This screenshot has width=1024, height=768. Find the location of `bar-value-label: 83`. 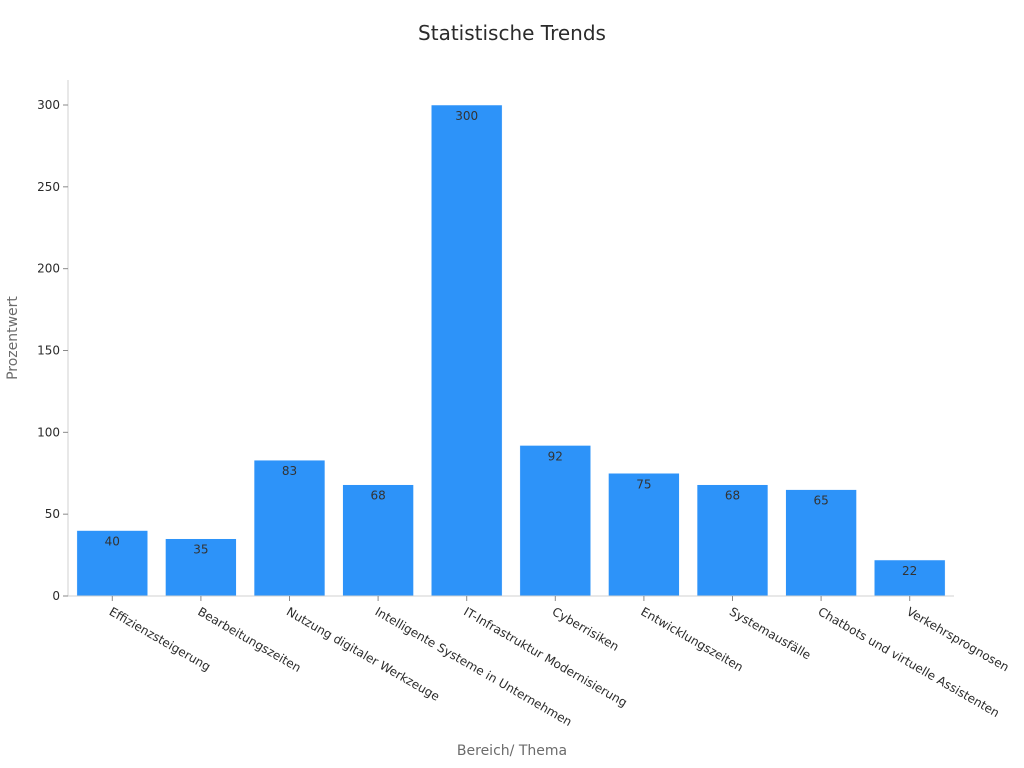

bar-value-label: 83 is located at coordinates (289, 471).